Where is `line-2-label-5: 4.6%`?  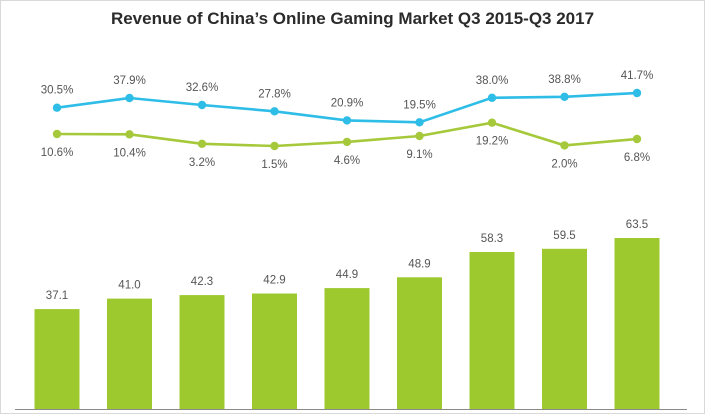
line-2-label-5: 4.6% is located at coordinates (347, 161).